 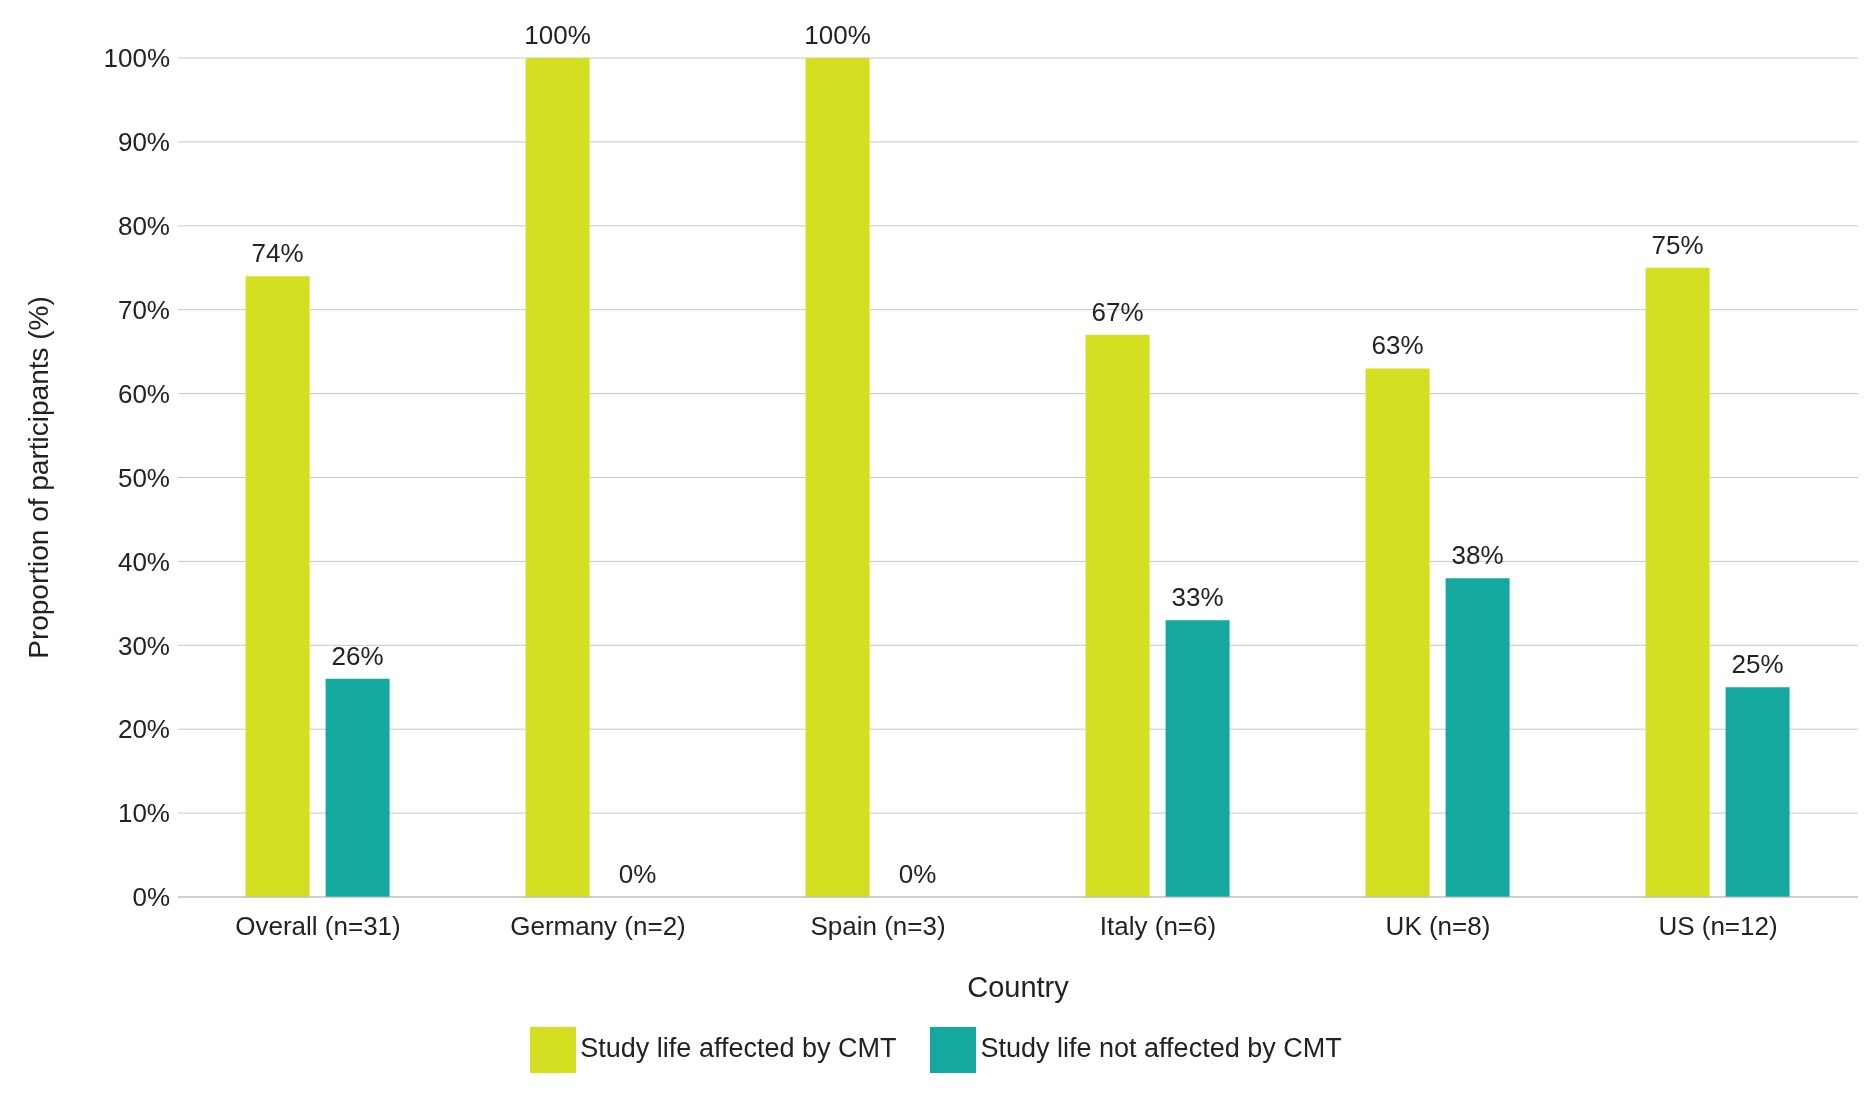 I want to click on y-tick-label: 70%, so click(x=143, y=309).